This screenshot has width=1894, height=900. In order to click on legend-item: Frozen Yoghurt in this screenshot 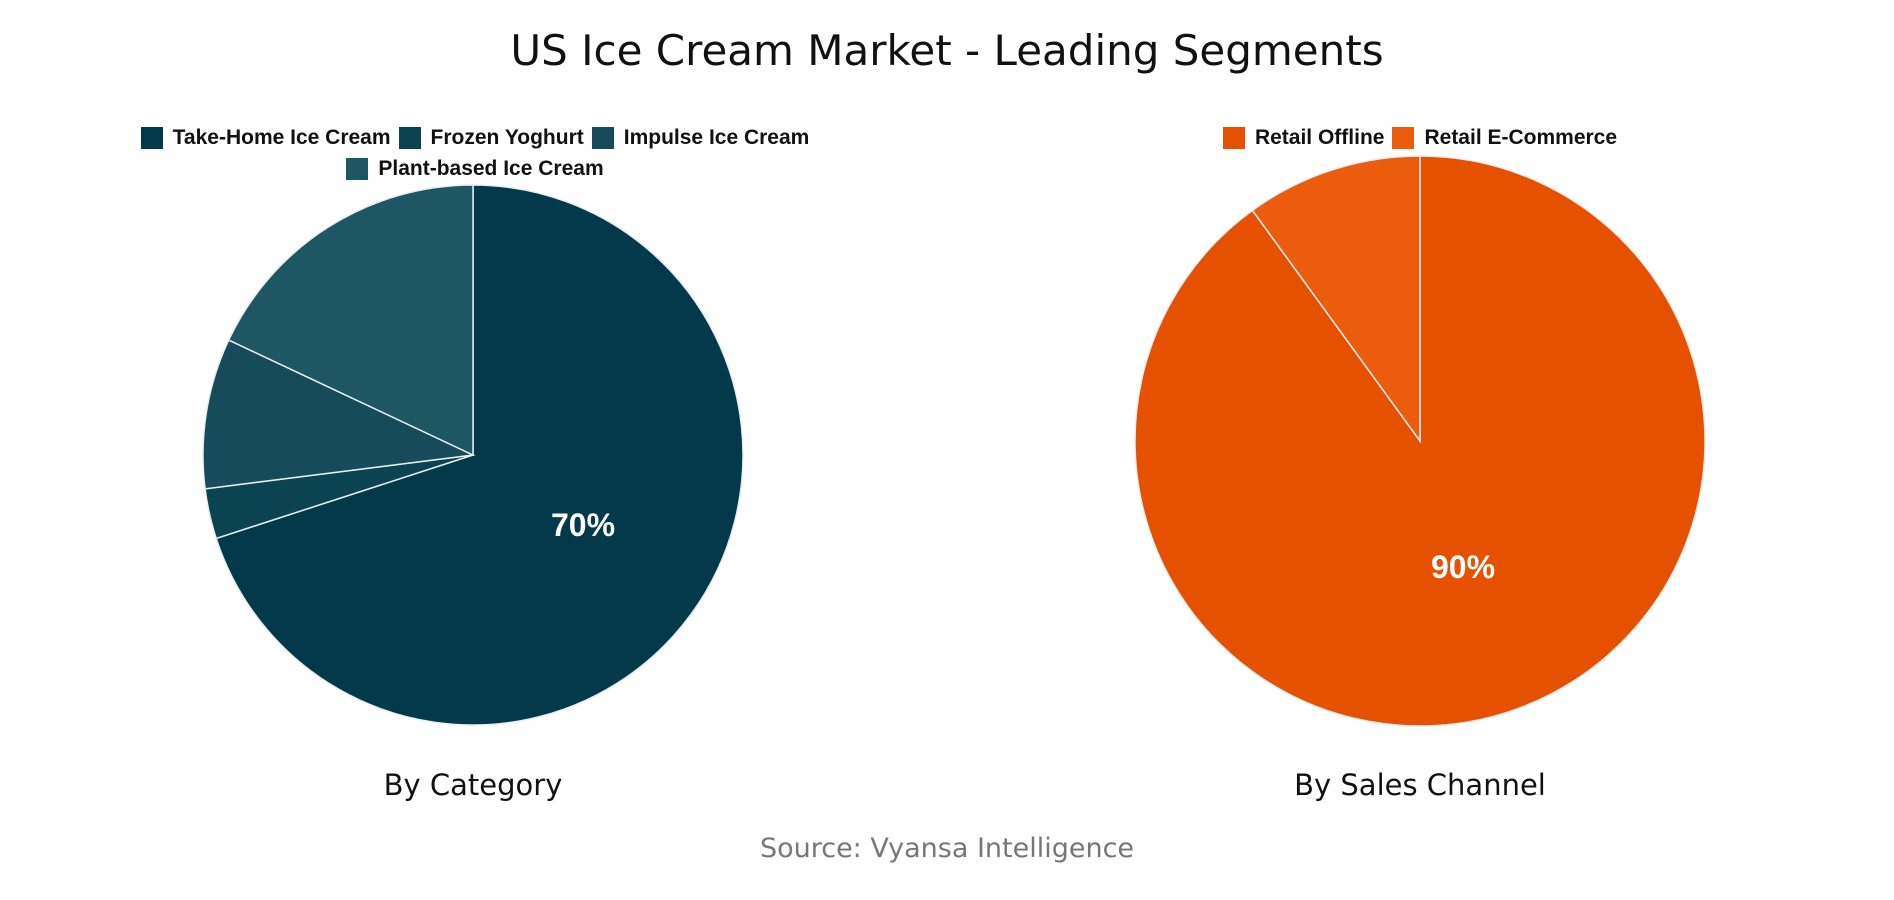, I will do `click(491, 138)`.